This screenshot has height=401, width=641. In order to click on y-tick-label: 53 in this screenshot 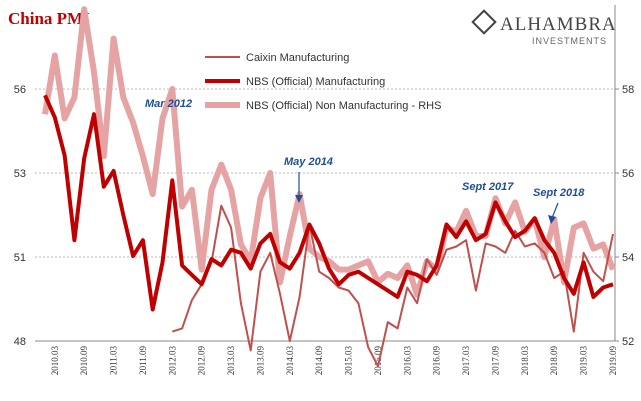, I will do `click(20, 174)`.